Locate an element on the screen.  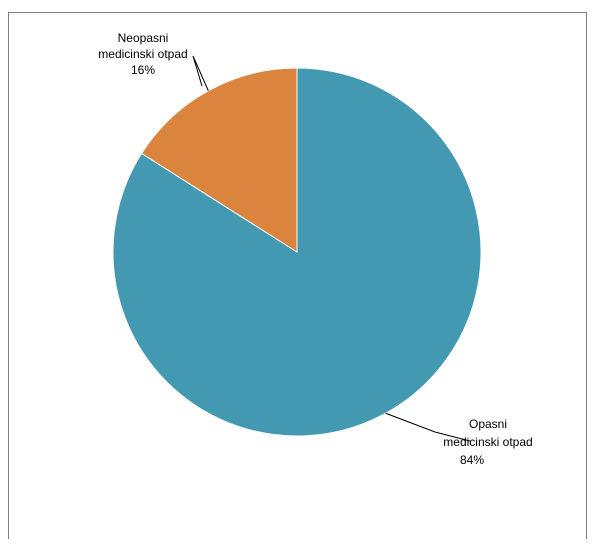
slice-value-label-1: 16% is located at coordinates (143, 70).